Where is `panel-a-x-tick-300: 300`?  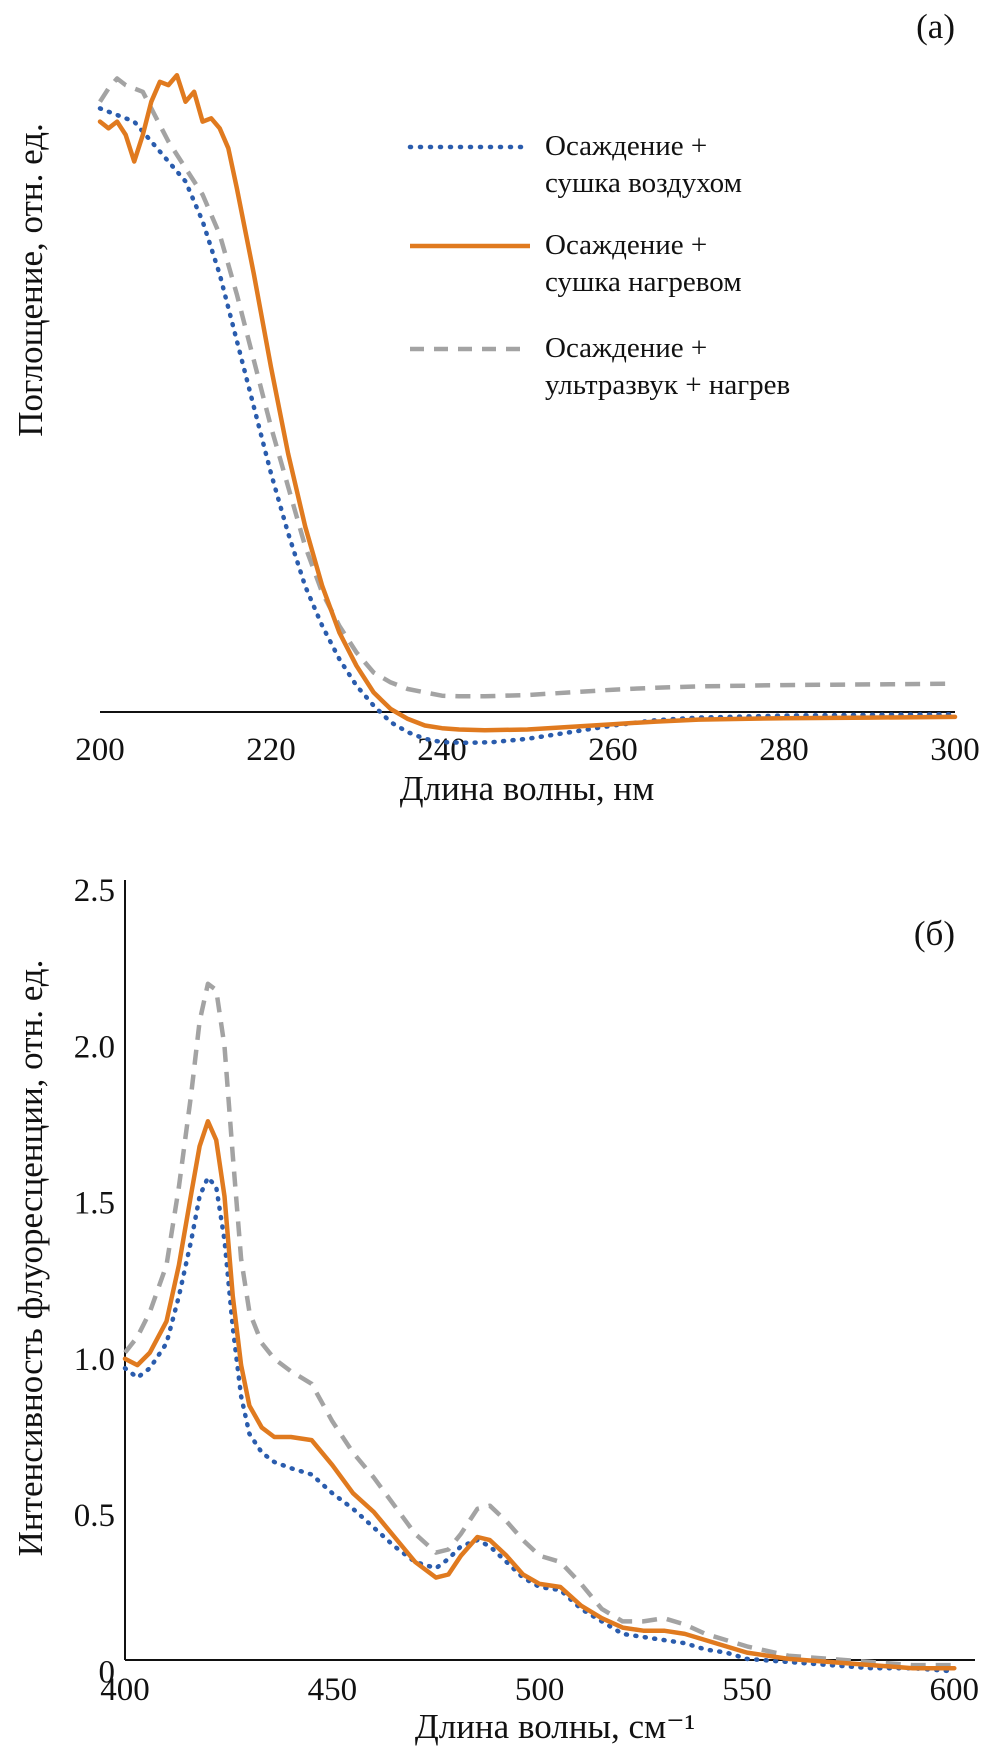 panel-a-x-tick-300: 300 is located at coordinates (955, 750).